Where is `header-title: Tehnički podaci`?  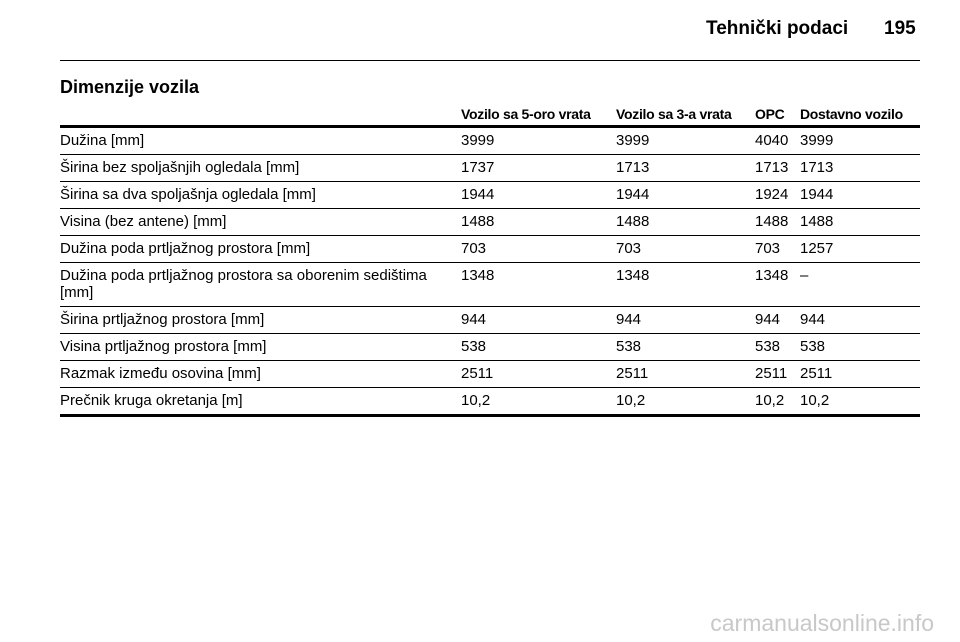
header-title: Tehnički podaci is located at coordinates (777, 28).